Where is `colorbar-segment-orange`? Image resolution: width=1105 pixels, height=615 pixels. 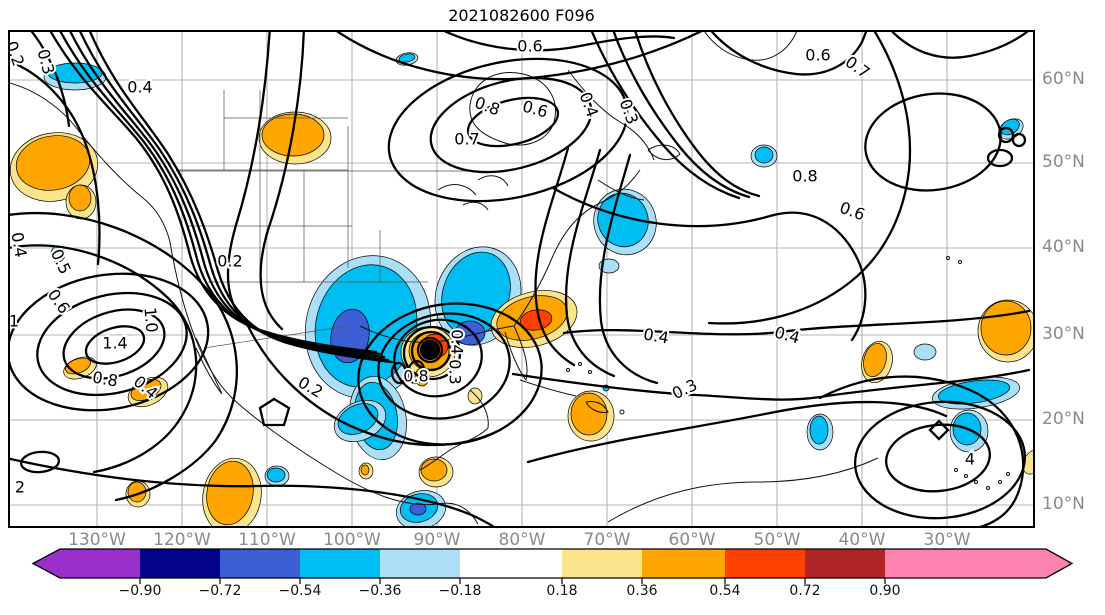 colorbar-segment-orange is located at coordinates (683, 563).